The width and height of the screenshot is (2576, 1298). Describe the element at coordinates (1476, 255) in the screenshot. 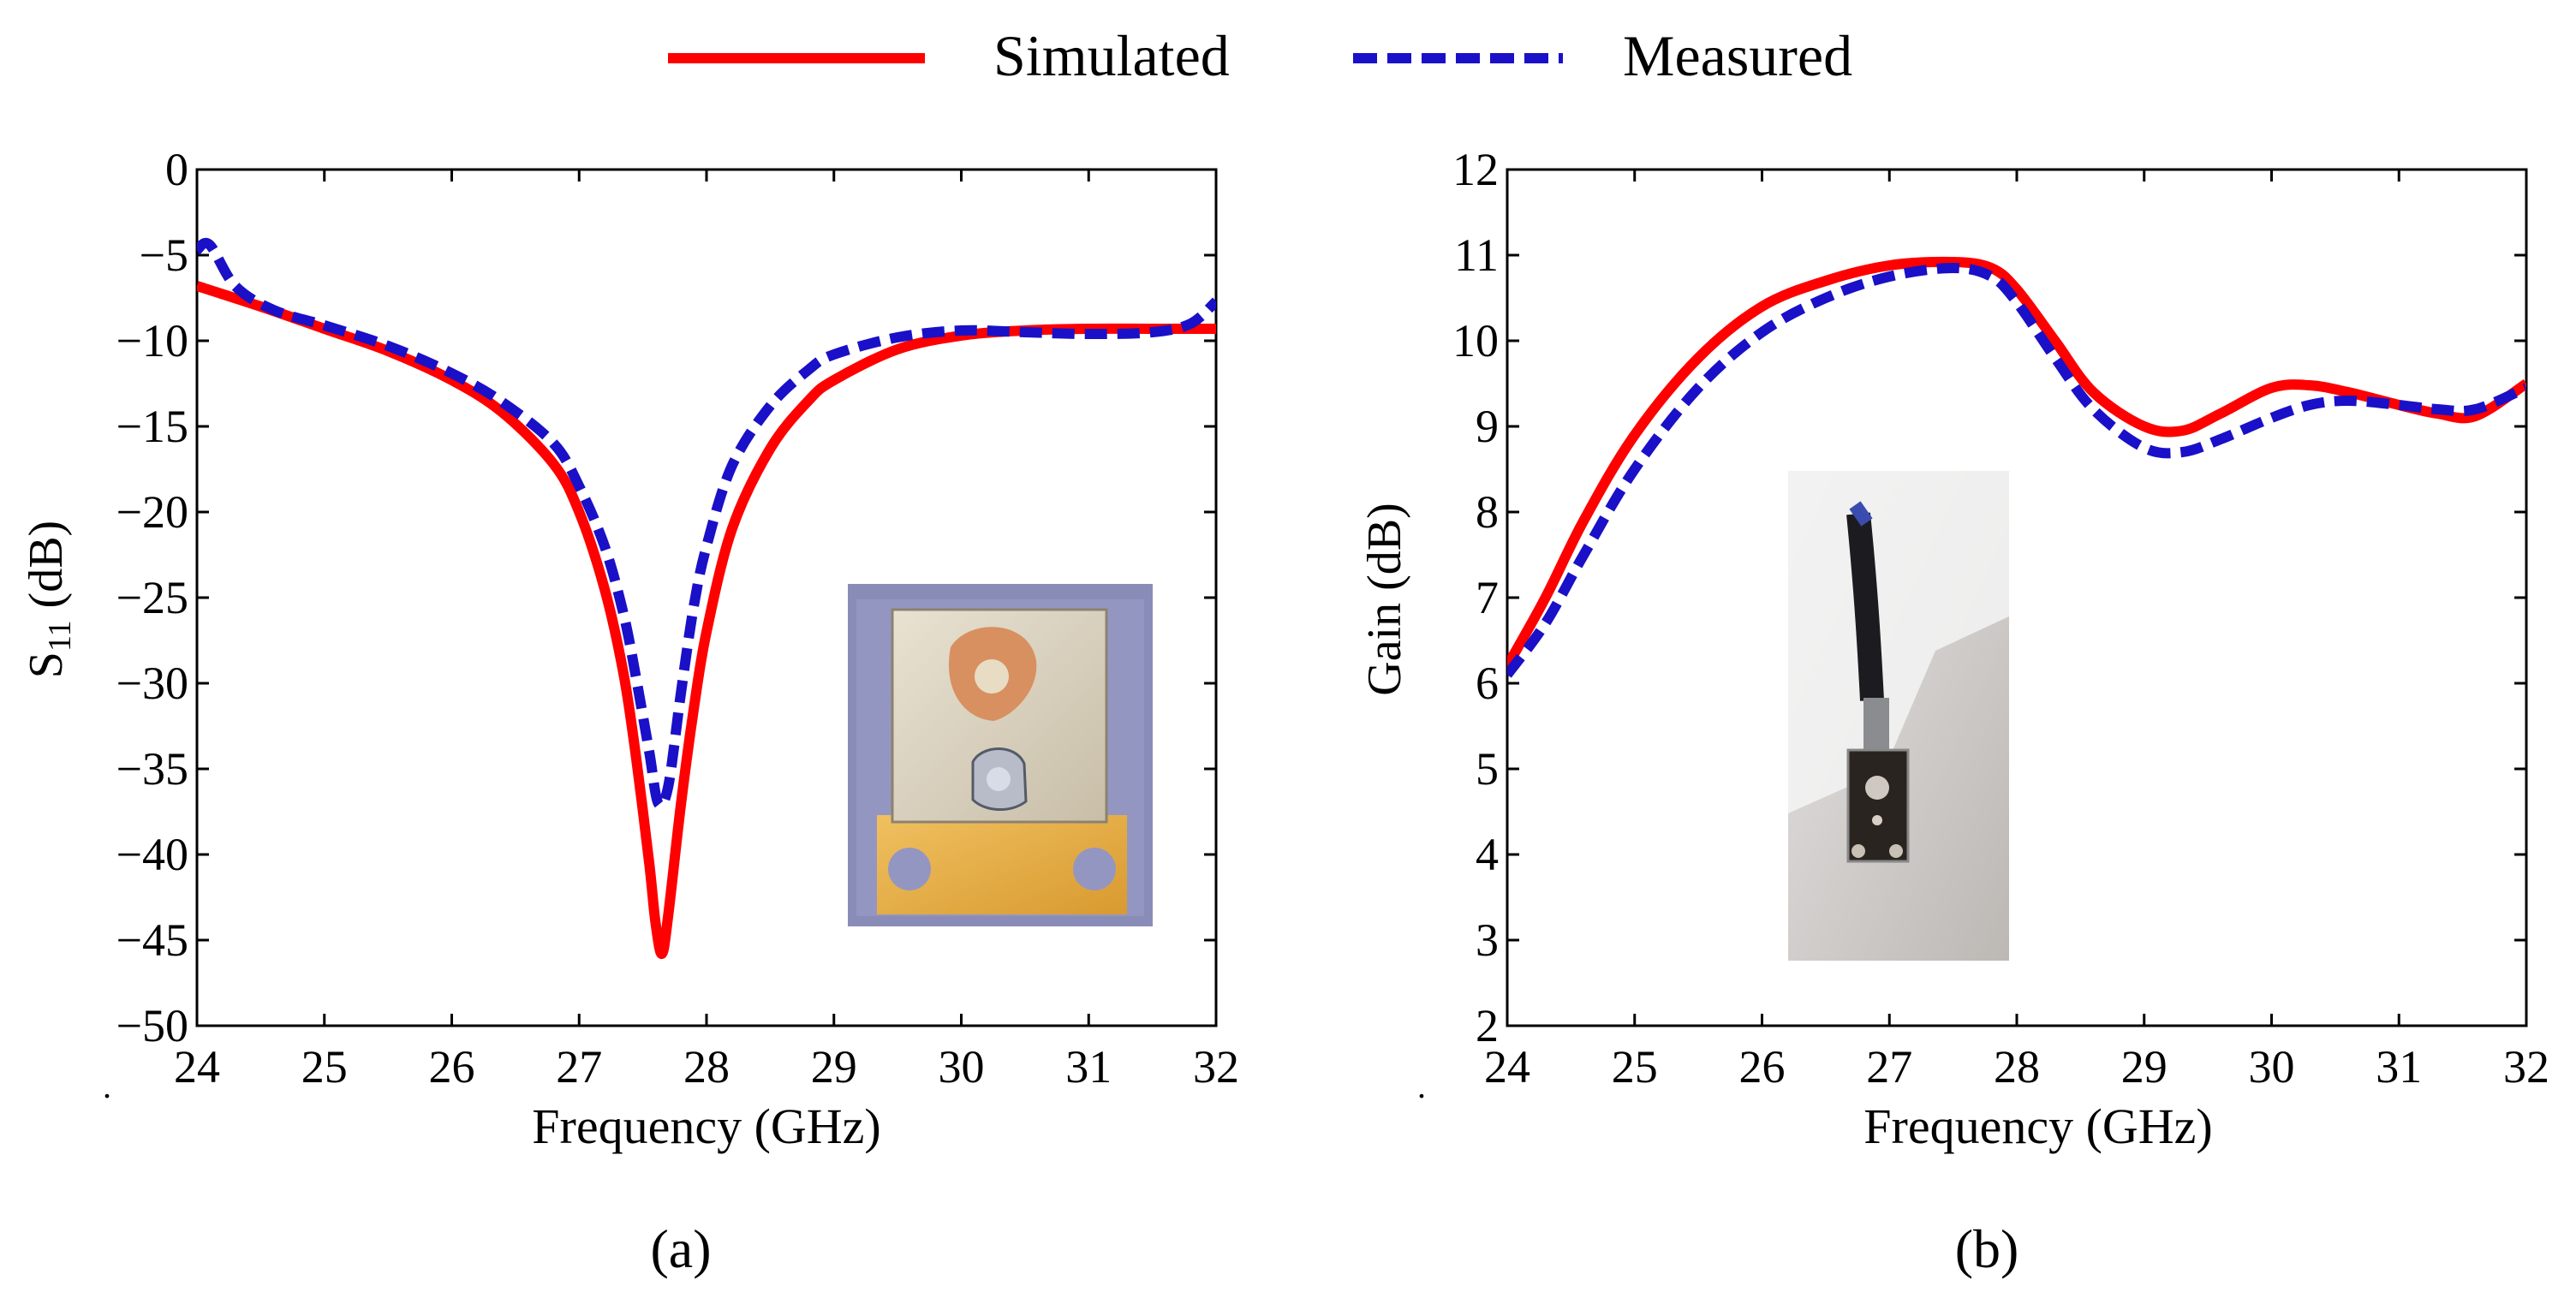

I see `panel-b-ytick-label-9: 11` at that location.